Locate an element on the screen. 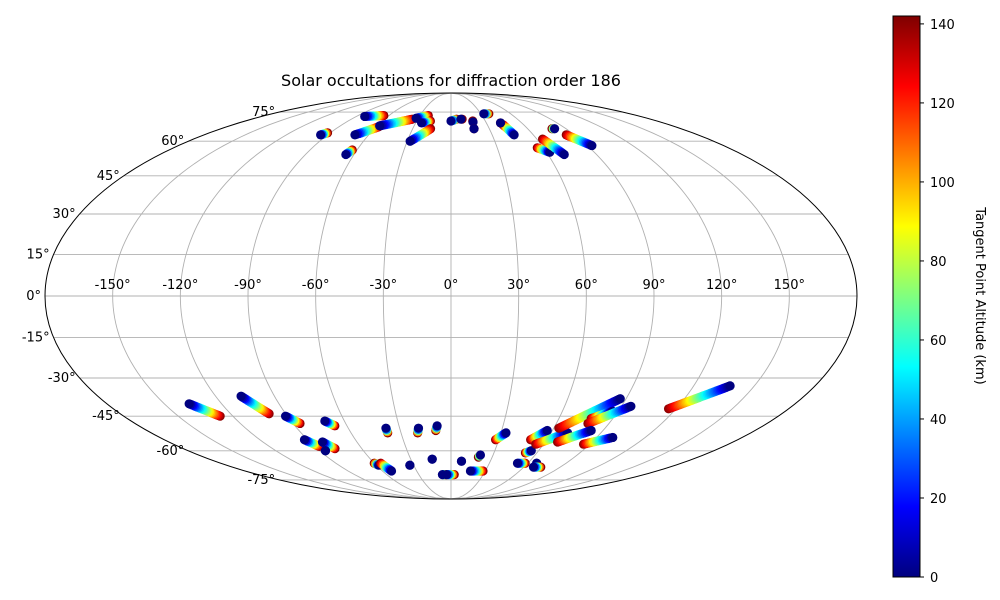 Image resolution: width=1000 pixels, height=600 pixels. colorbar-tick-label: 0 is located at coordinates (934, 578).